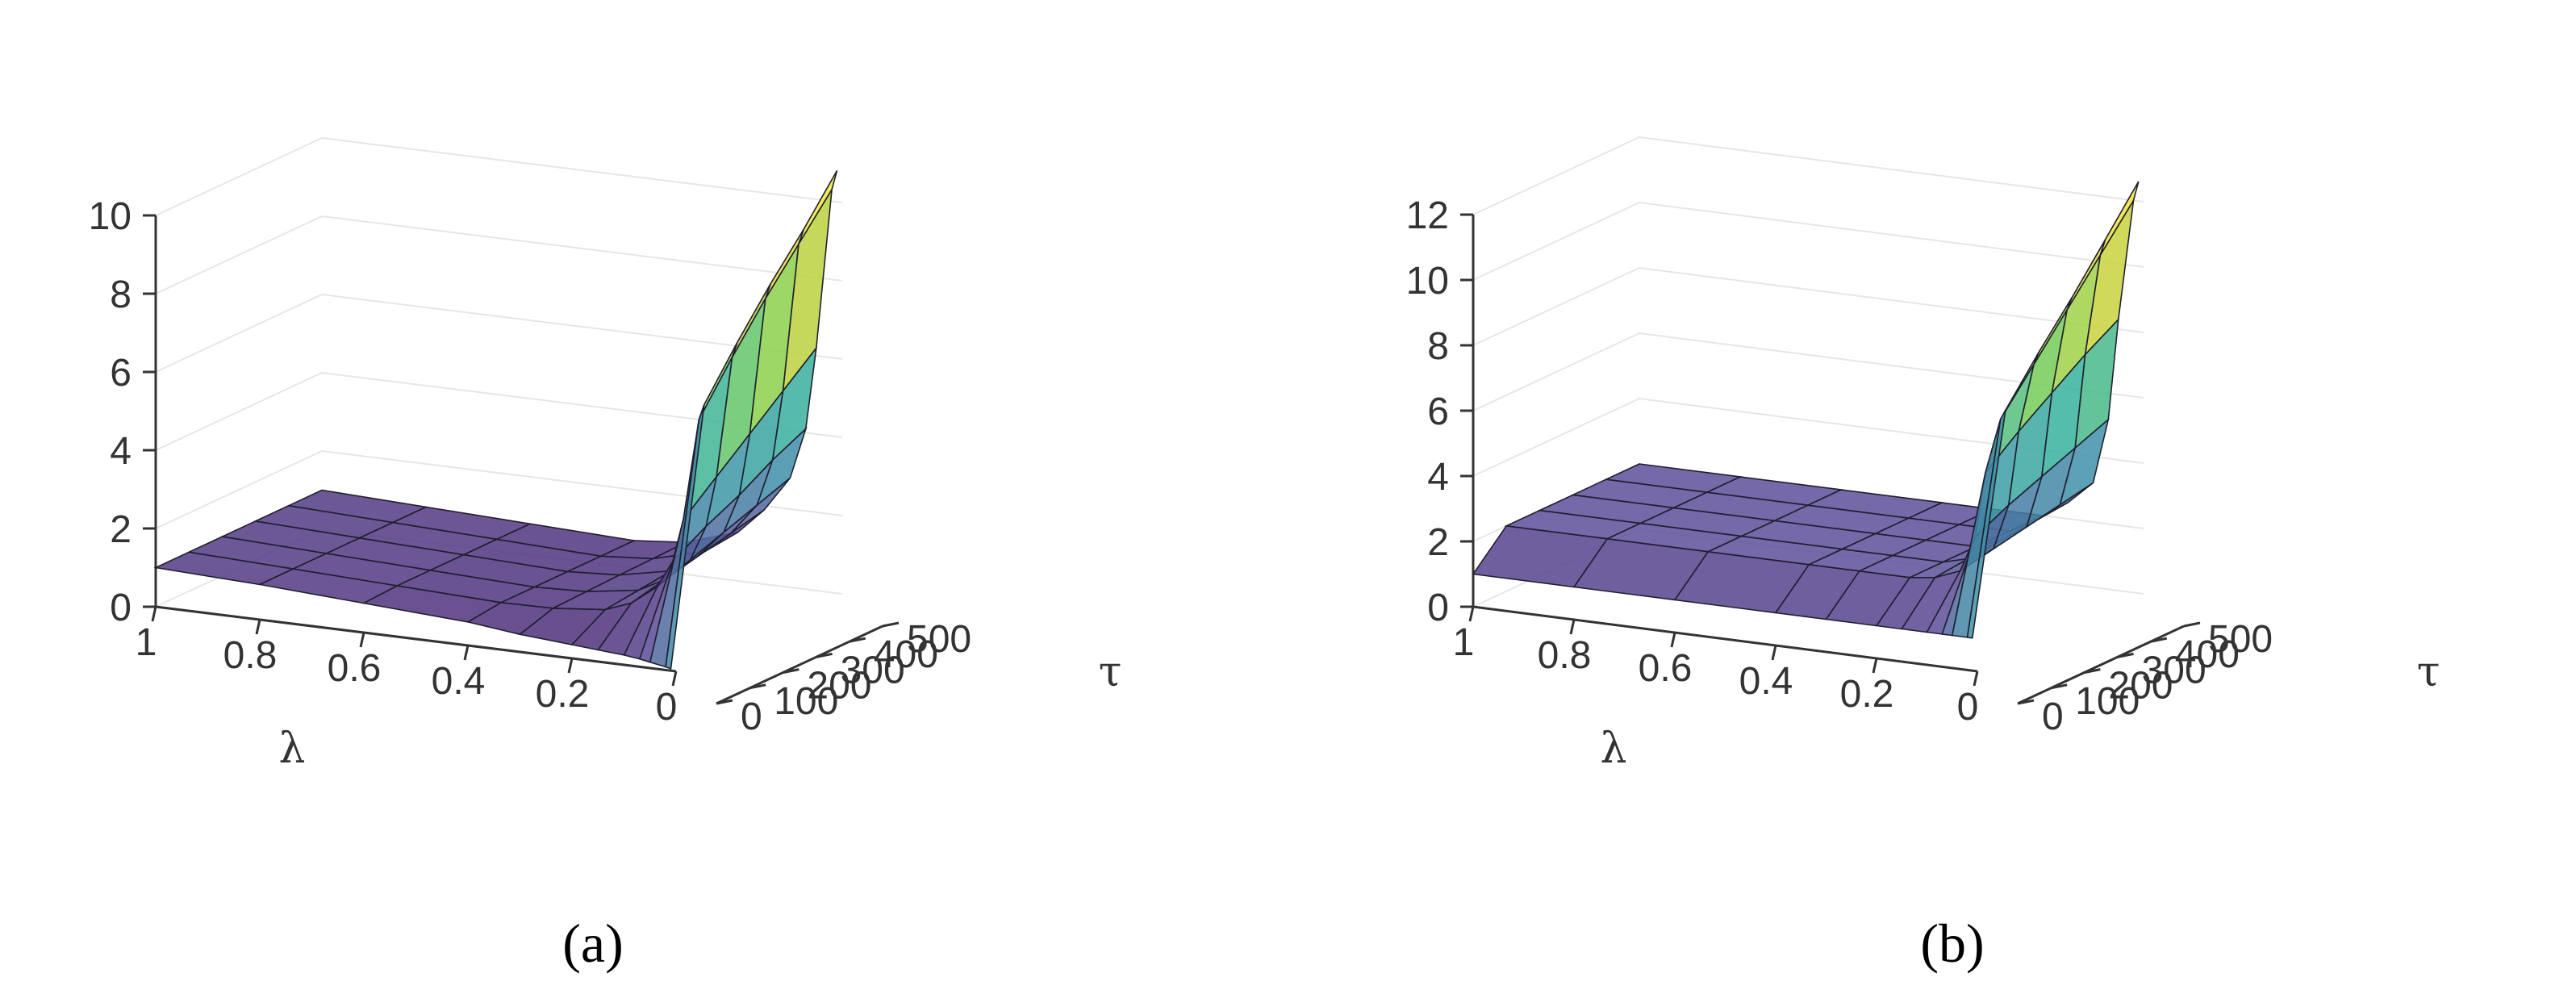  Describe the element at coordinates (1427, 216) in the screenshot. I see `z-tick-label: 12` at that location.